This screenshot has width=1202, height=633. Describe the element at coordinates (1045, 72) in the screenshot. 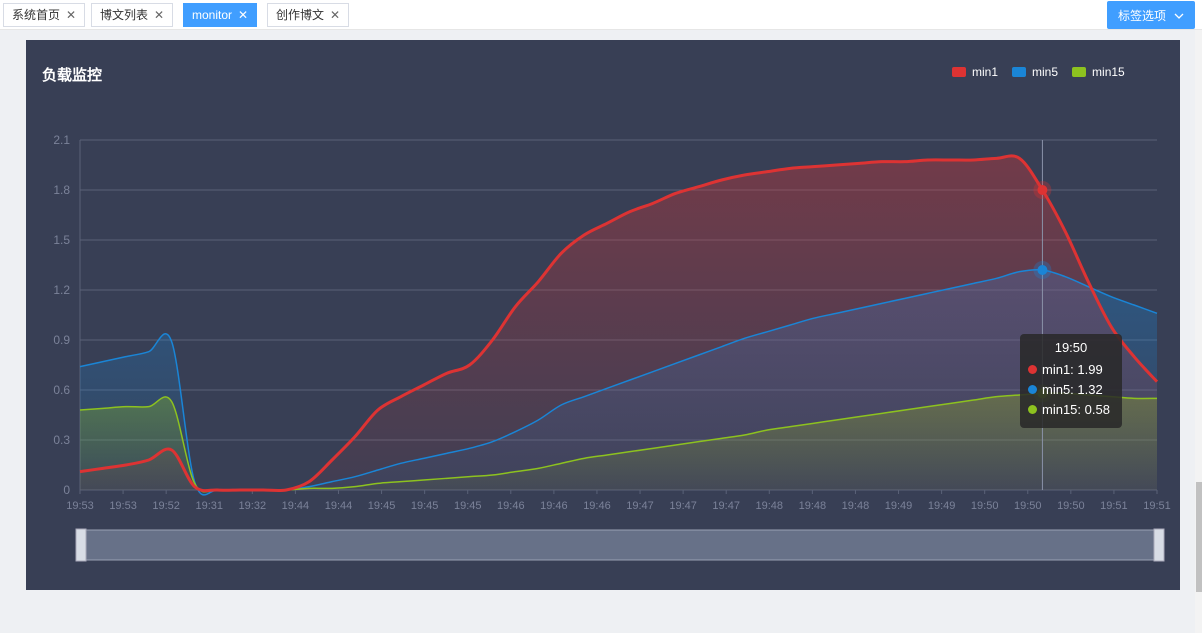

I see `legend-label: min5` at that location.